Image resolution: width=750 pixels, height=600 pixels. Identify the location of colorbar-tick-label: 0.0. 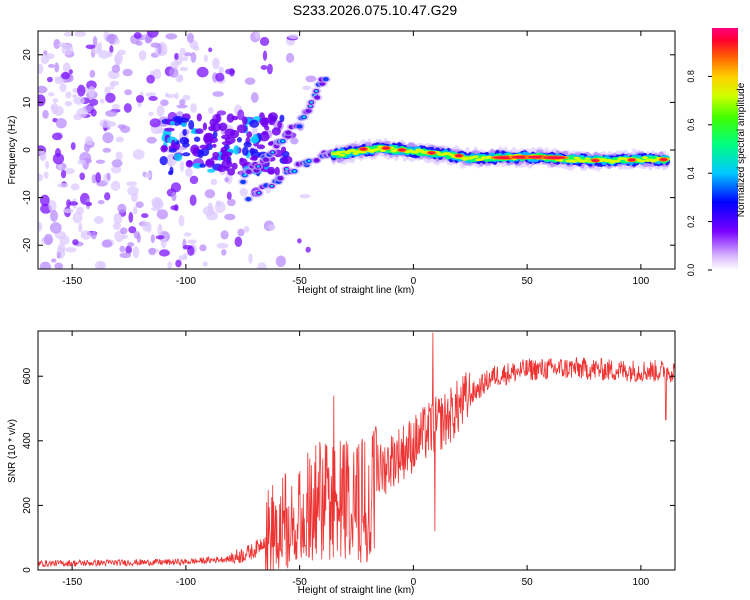
(691, 270).